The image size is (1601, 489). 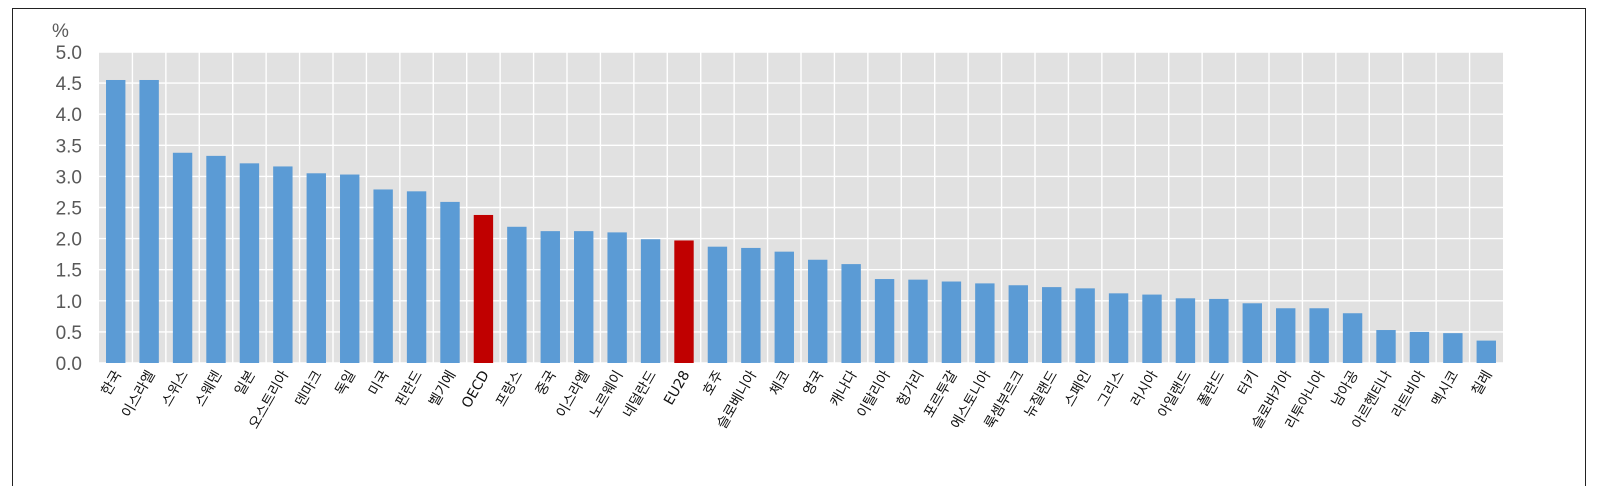 What do you see at coordinates (1445, 389) in the screenshot?
I see `x-tick-label: 멕시코` at bounding box center [1445, 389].